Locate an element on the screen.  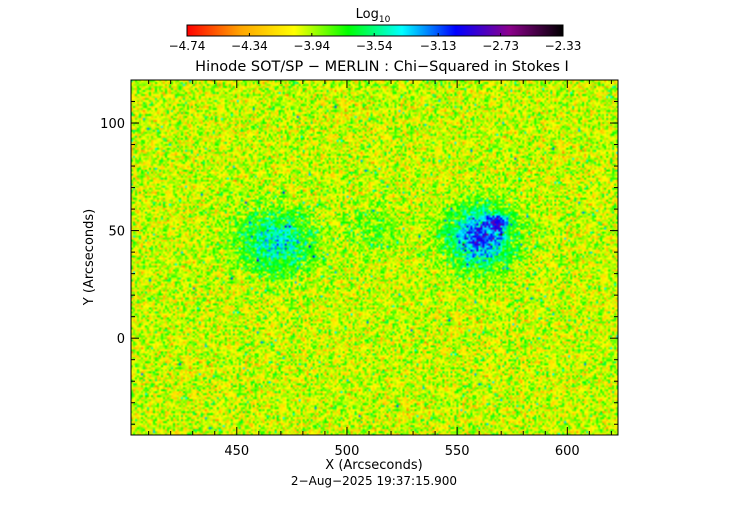
colorbar-tick-label: −4.74 is located at coordinates (187, 46).